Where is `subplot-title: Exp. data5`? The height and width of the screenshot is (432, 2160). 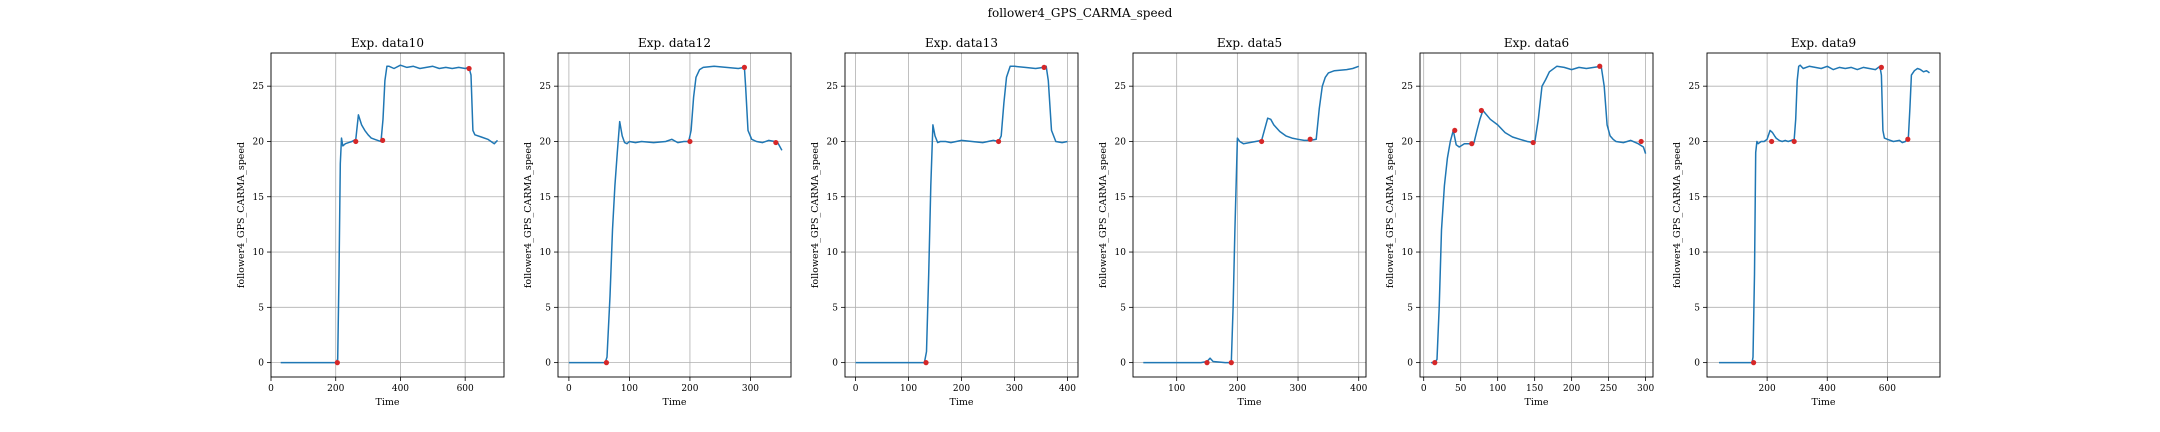 subplot-title: Exp. data5 is located at coordinates (1249, 43).